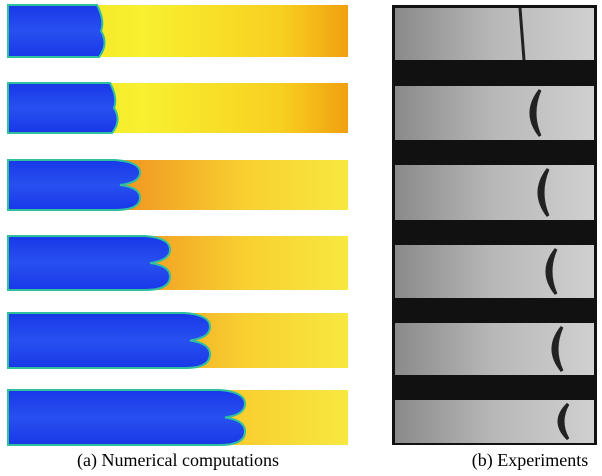  I want to click on caption-right: (b) Experiments, so click(530, 460).